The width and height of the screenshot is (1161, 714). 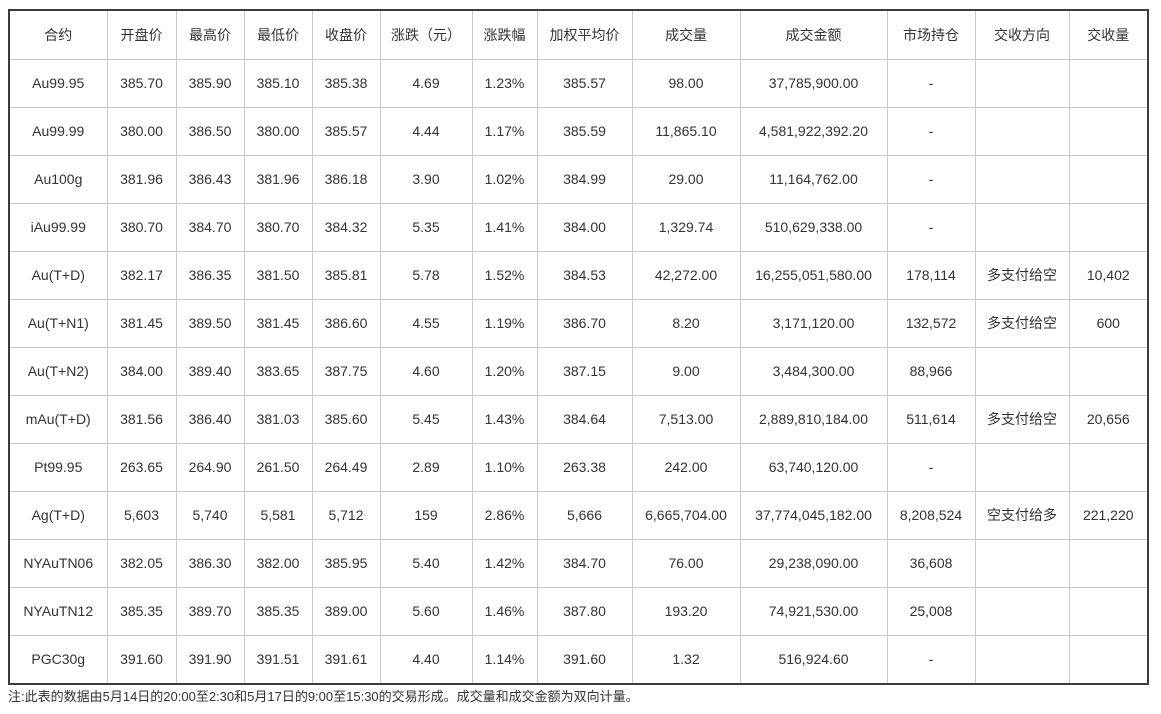 I want to click on header-contract: 合约, so click(x=58, y=35).